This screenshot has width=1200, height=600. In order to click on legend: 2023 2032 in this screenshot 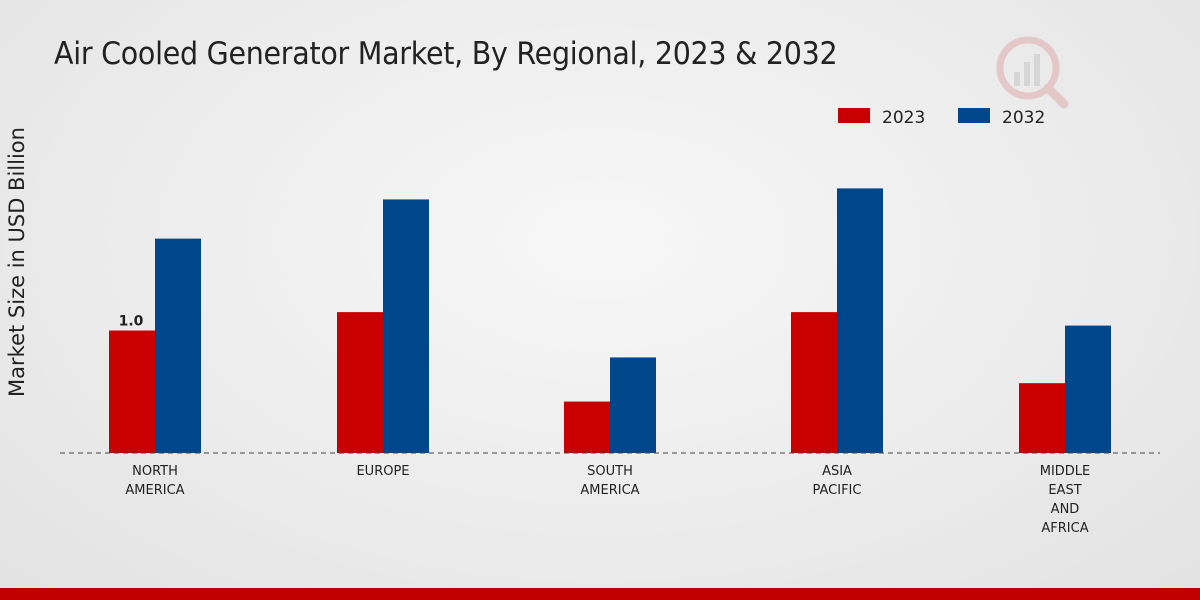, I will do `click(941, 118)`.